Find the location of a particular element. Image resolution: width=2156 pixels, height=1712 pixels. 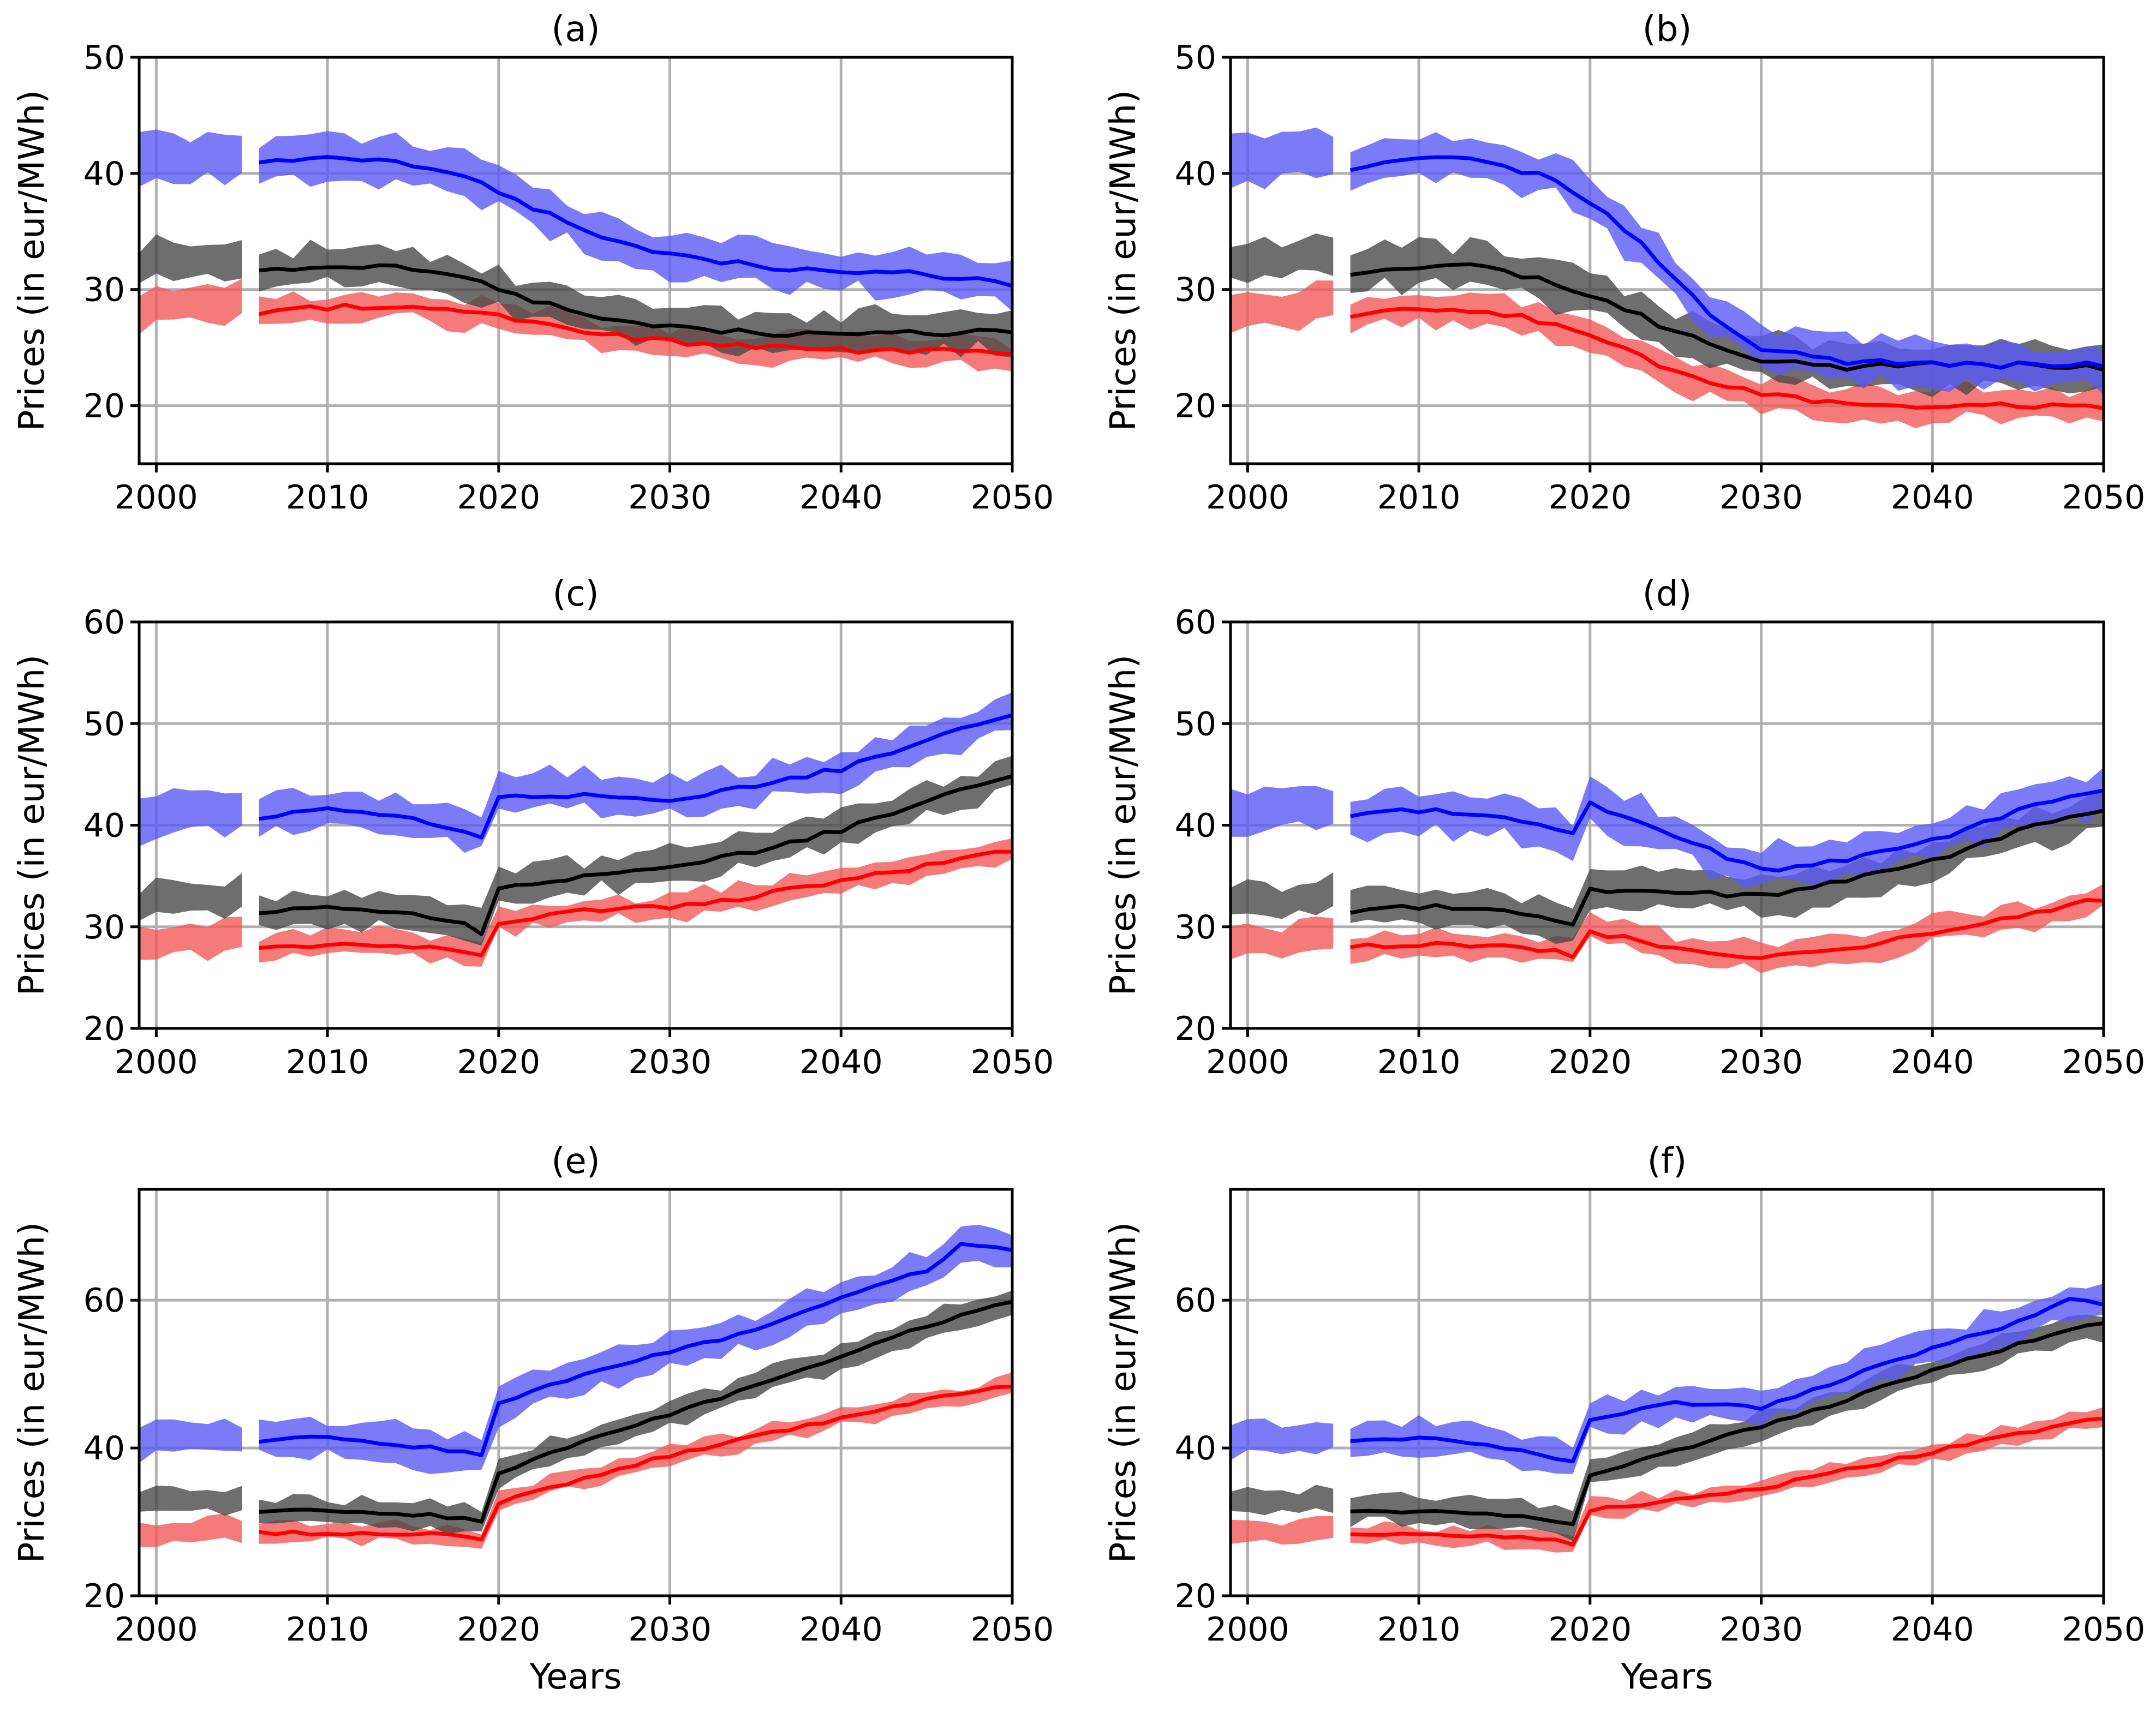

panel-title: (d) is located at coordinates (1667, 594).